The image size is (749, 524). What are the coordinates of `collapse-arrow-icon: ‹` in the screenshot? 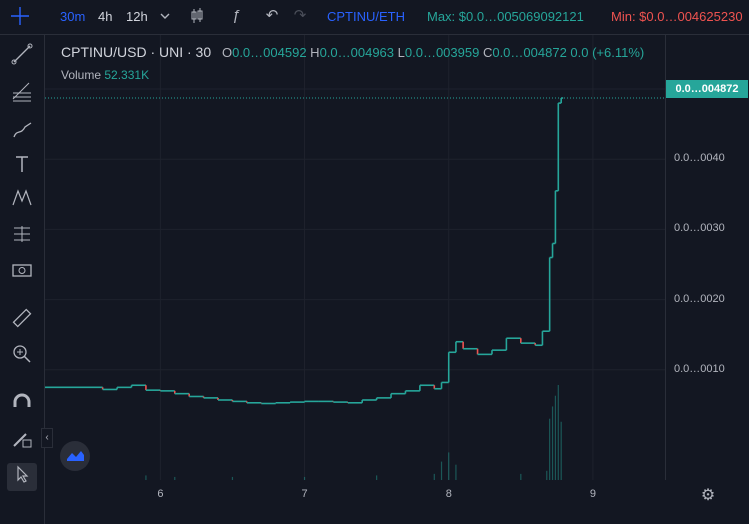 It's located at (47, 438).